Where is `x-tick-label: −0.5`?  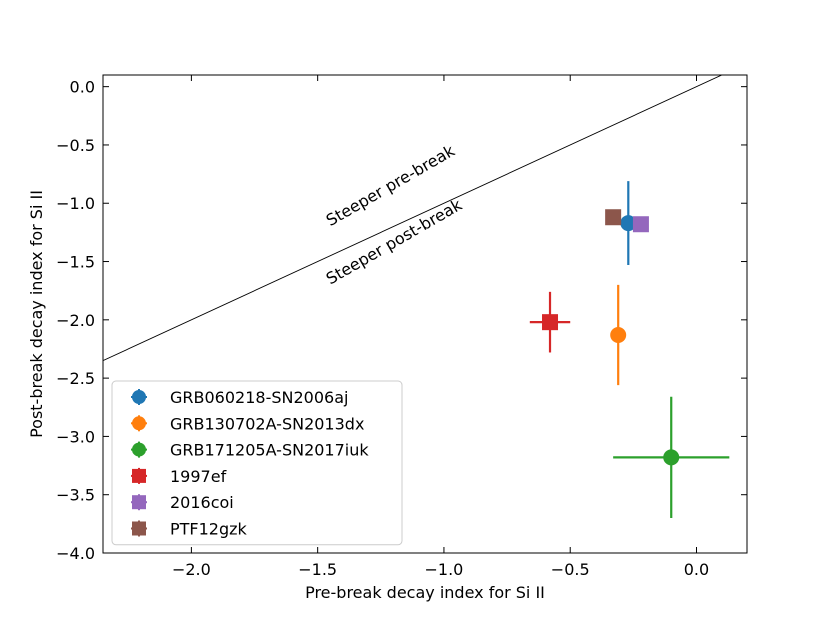
x-tick-label: −0.5 is located at coordinates (570, 569).